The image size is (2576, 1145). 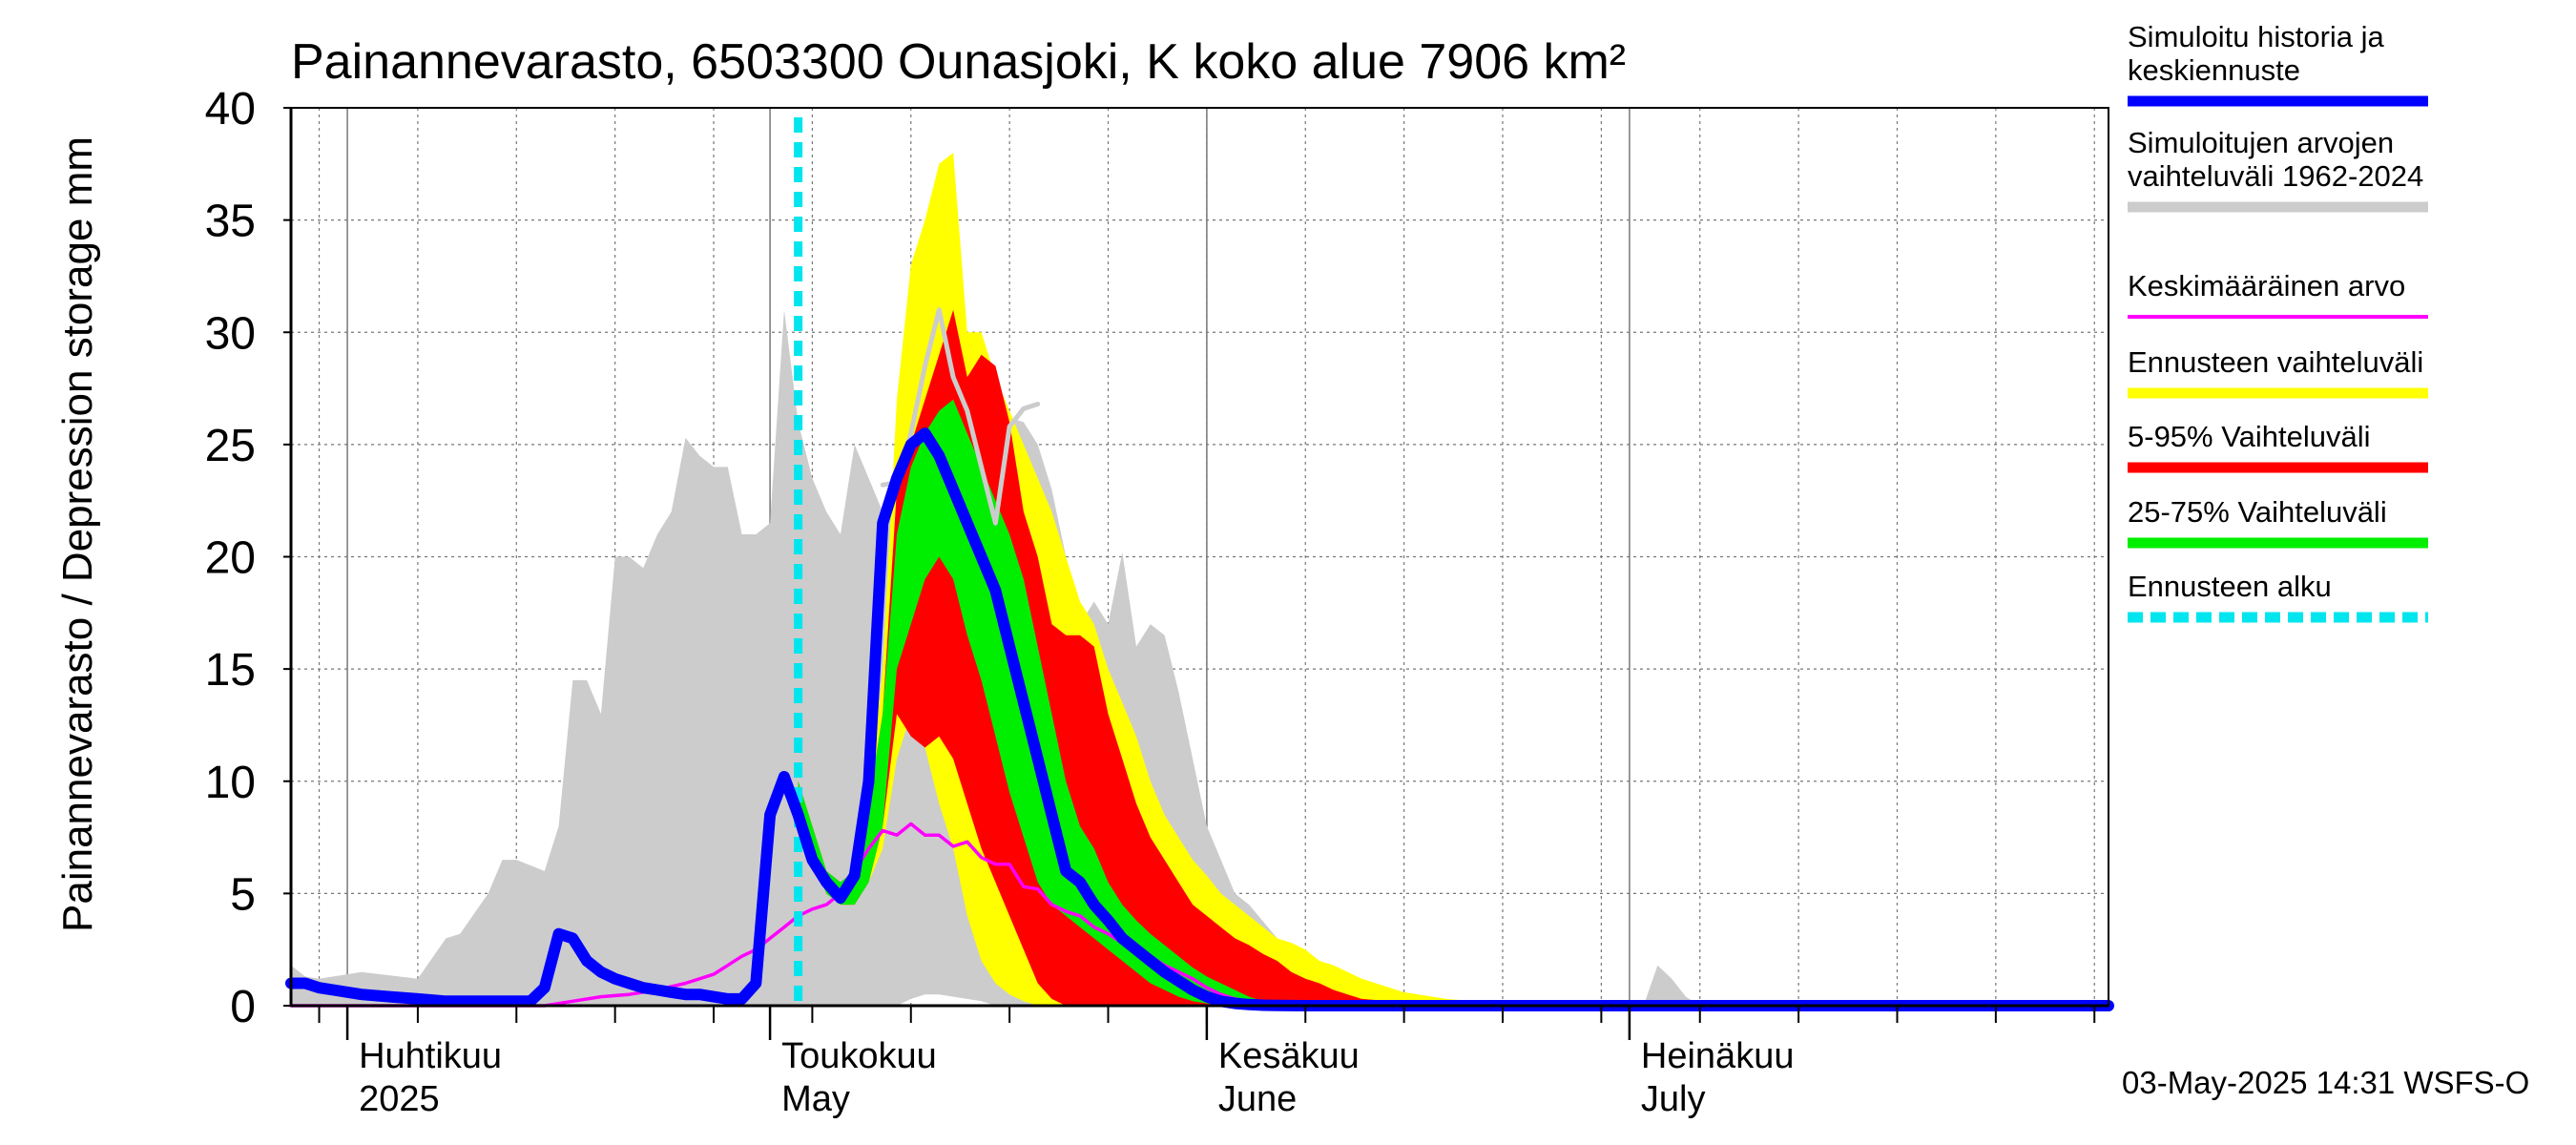 What do you see at coordinates (230, 446) in the screenshot?
I see `y-tick-label: 25` at bounding box center [230, 446].